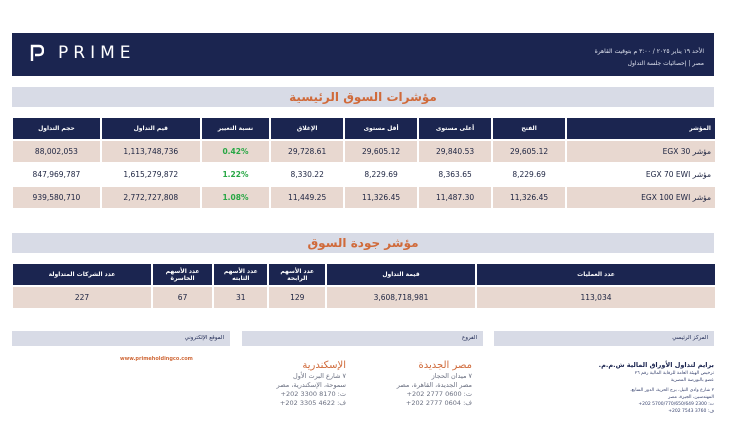 The height and width of the screenshot is (429, 733). I want to click on col-turnover: قيم التداول, so click(150, 128).